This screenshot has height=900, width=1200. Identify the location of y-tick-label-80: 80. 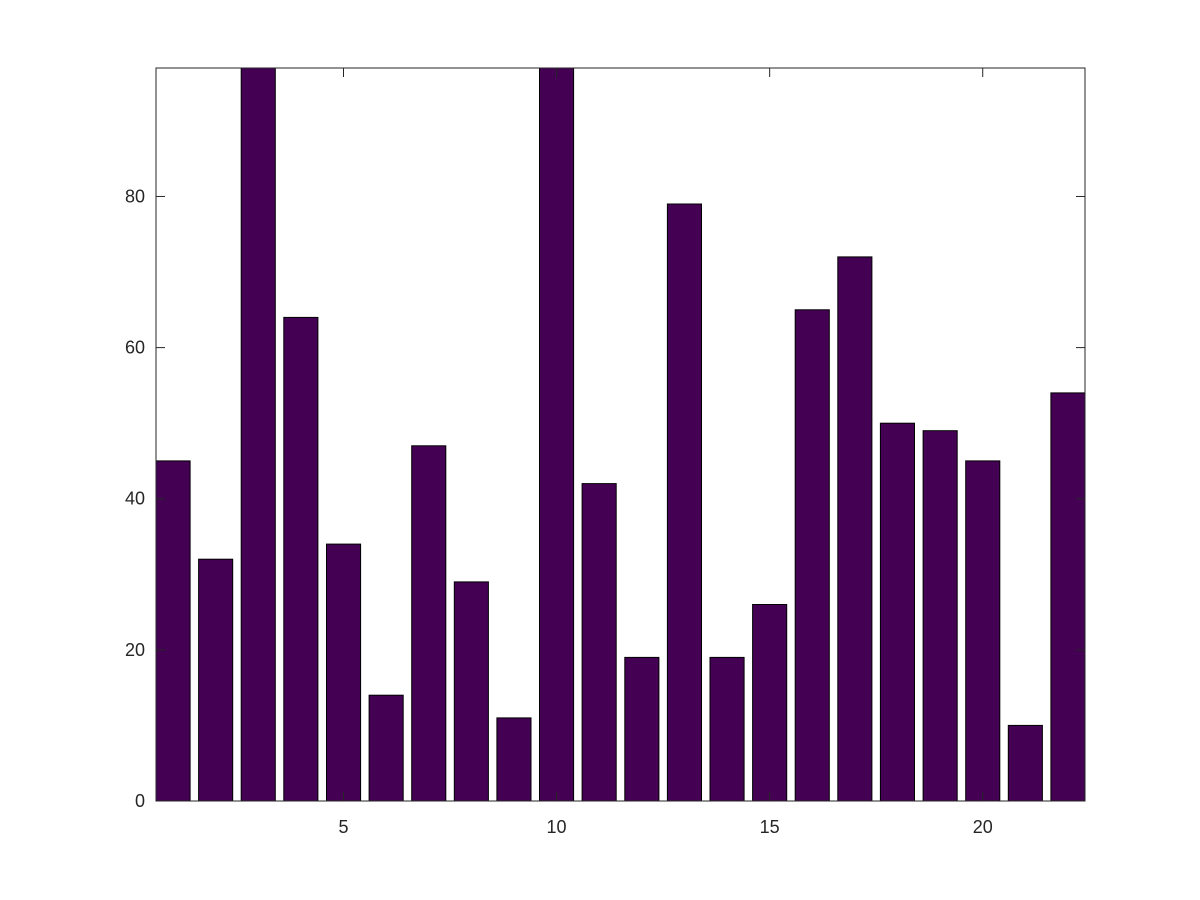
(135, 196).